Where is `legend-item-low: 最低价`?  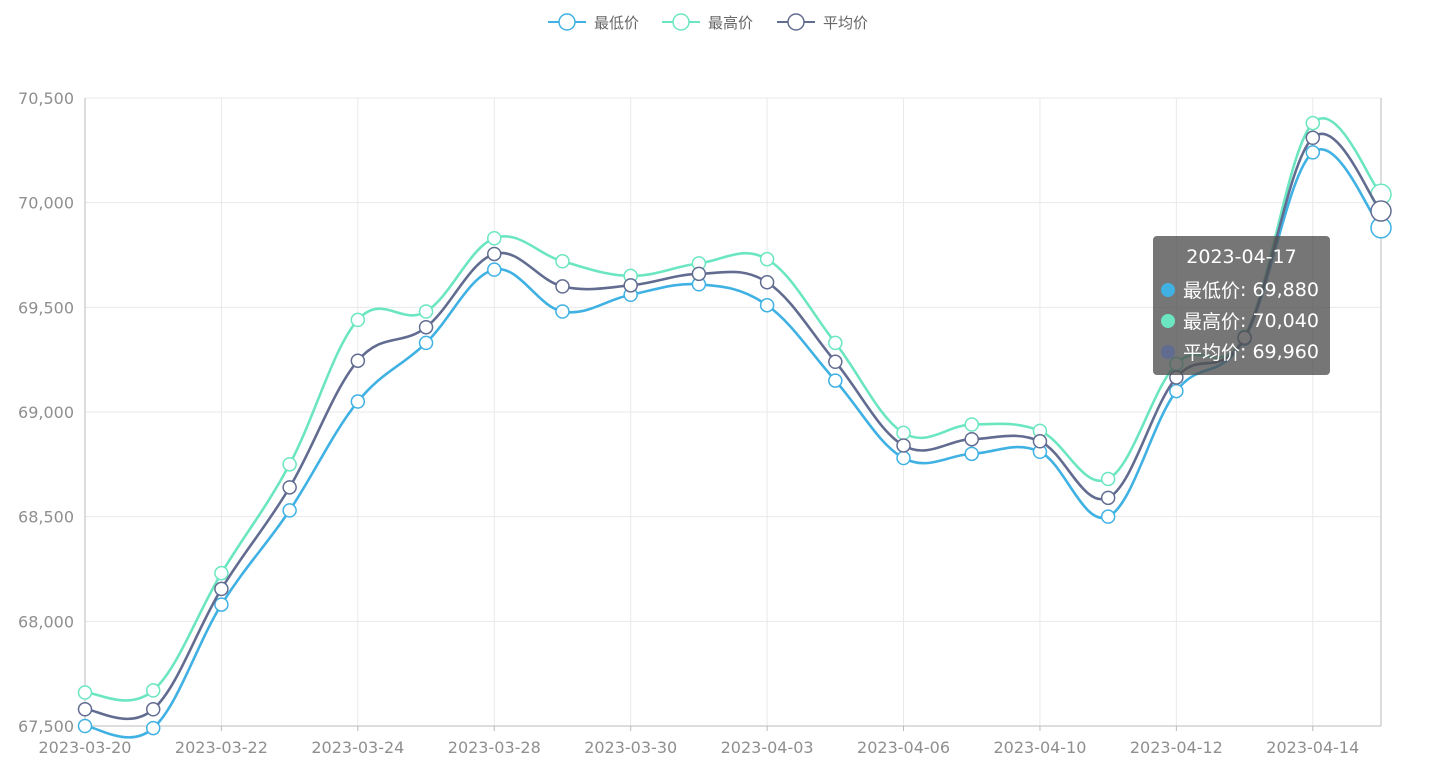
legend-item-low: 最低价 is located at coordinates (593, 22).